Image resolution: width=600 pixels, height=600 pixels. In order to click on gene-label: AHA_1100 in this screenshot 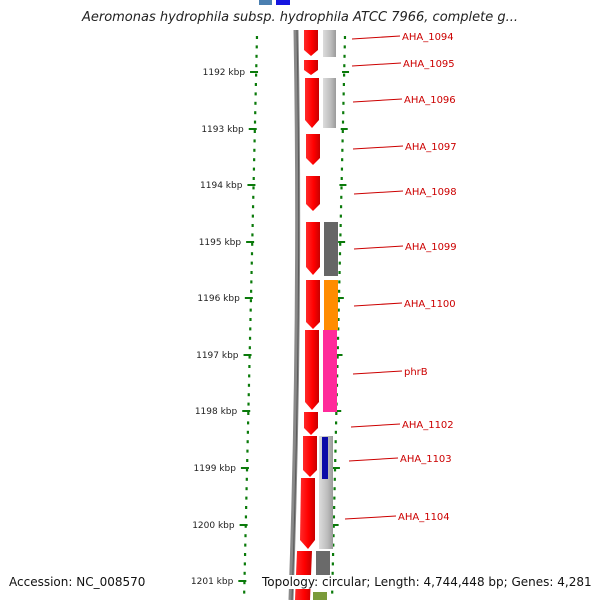, I will do `click(430, 304)`.